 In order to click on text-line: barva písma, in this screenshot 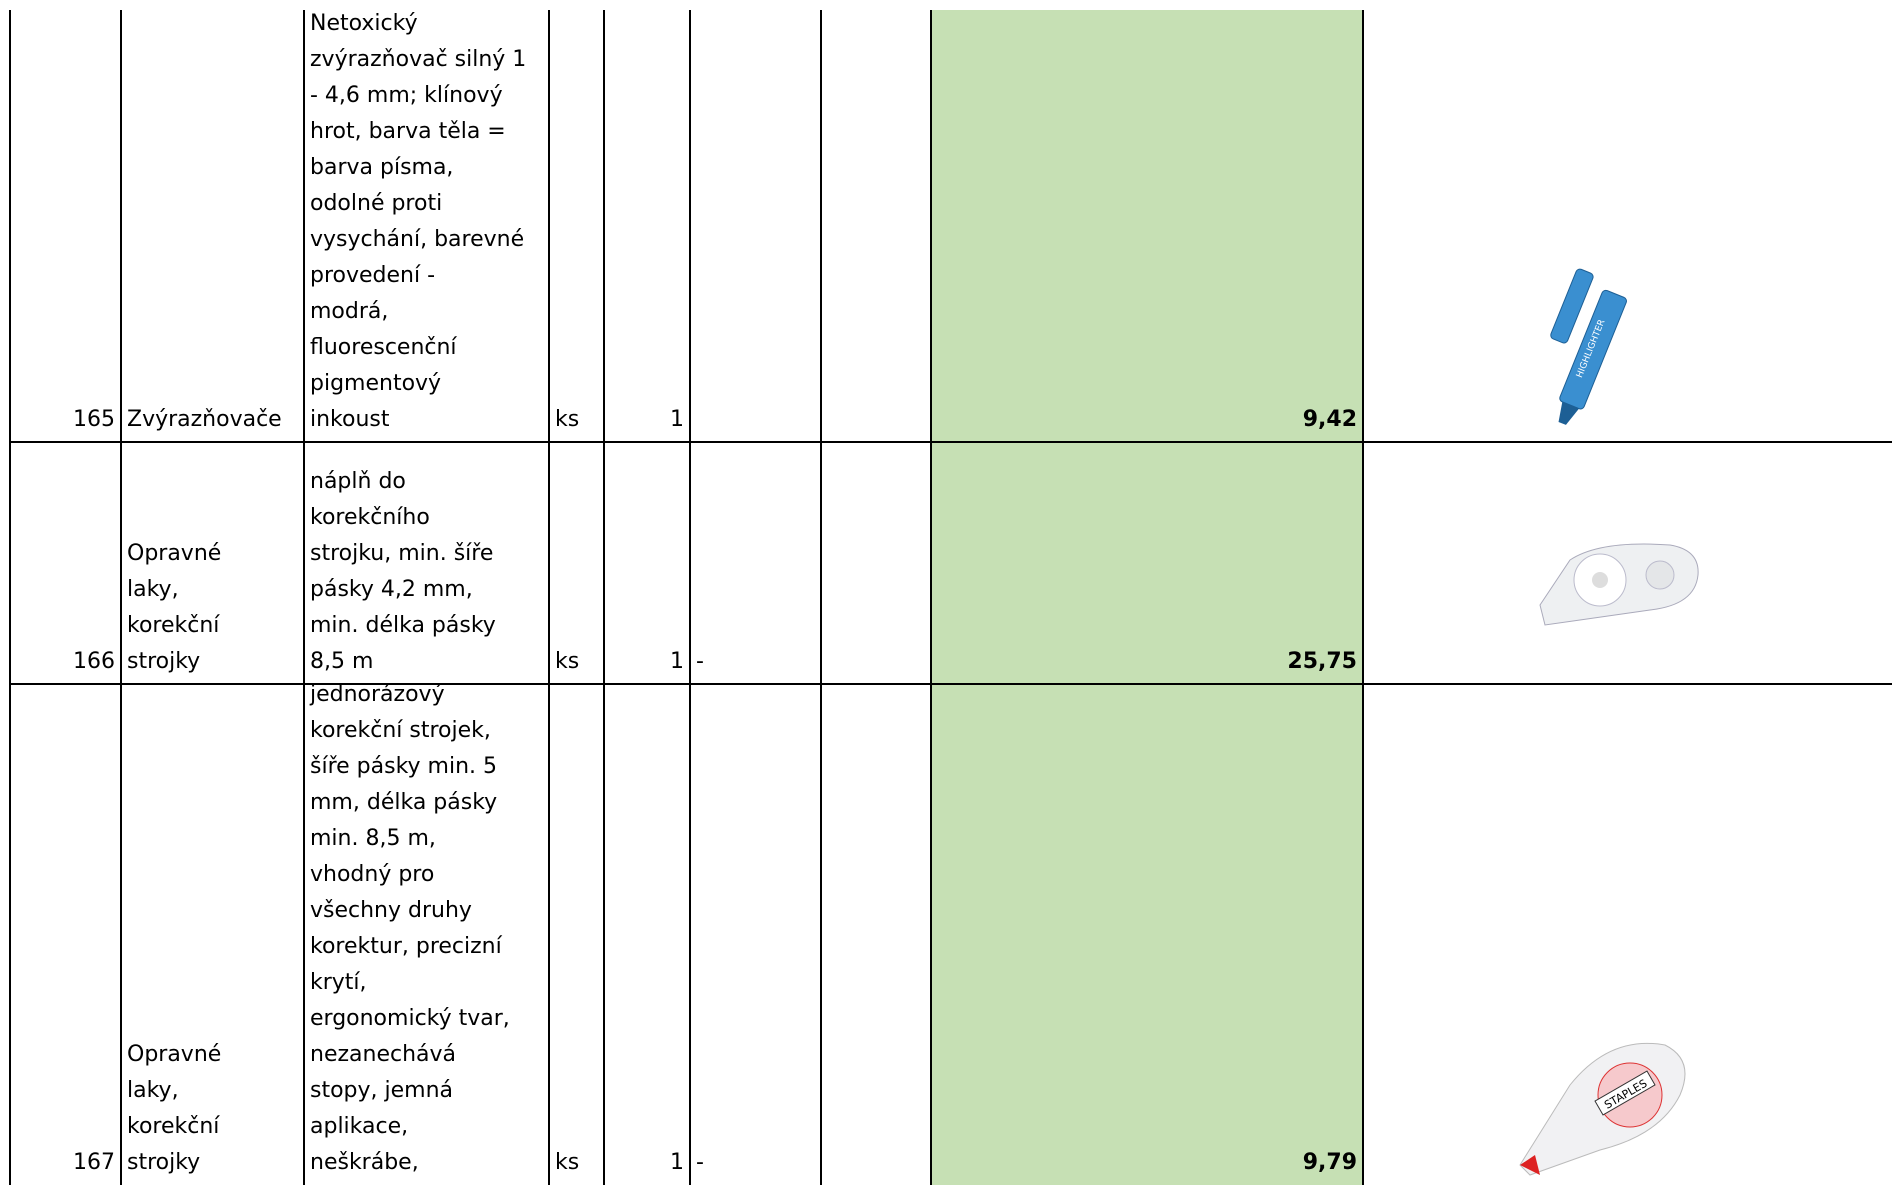, I will do `click(382, 167)`.